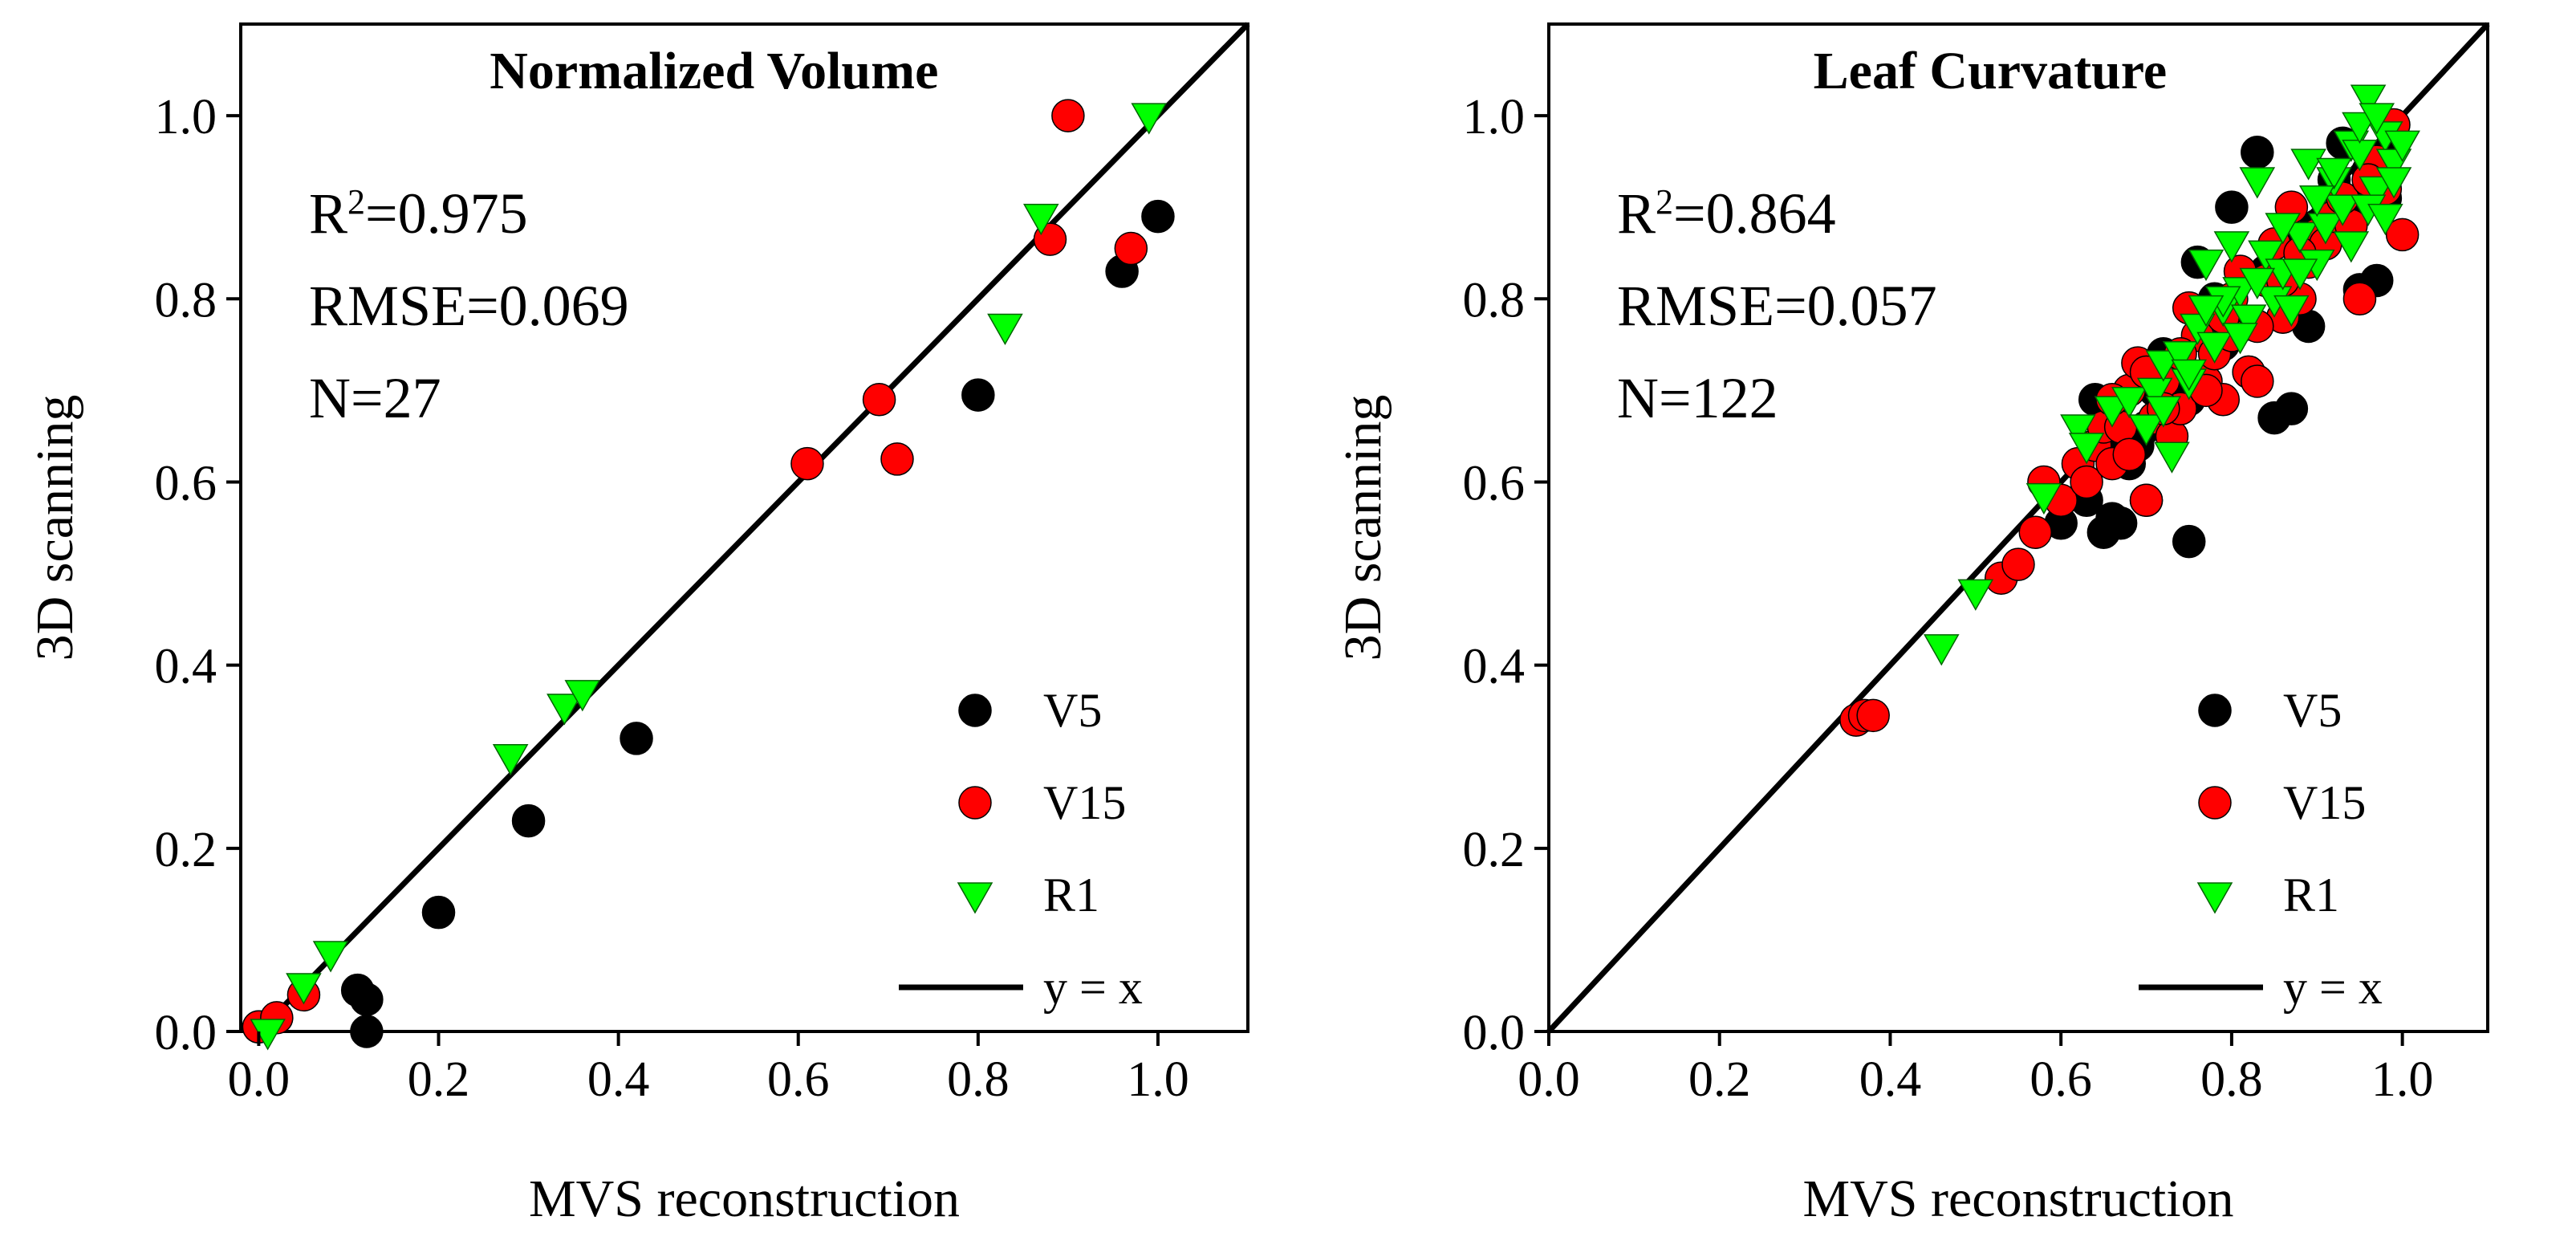 The height and width of the screenshot is (1249, 2576). Describe the element at coordinates (798, 1079) in the screenshot. I see `x-tick-label: 0.6` at that location.